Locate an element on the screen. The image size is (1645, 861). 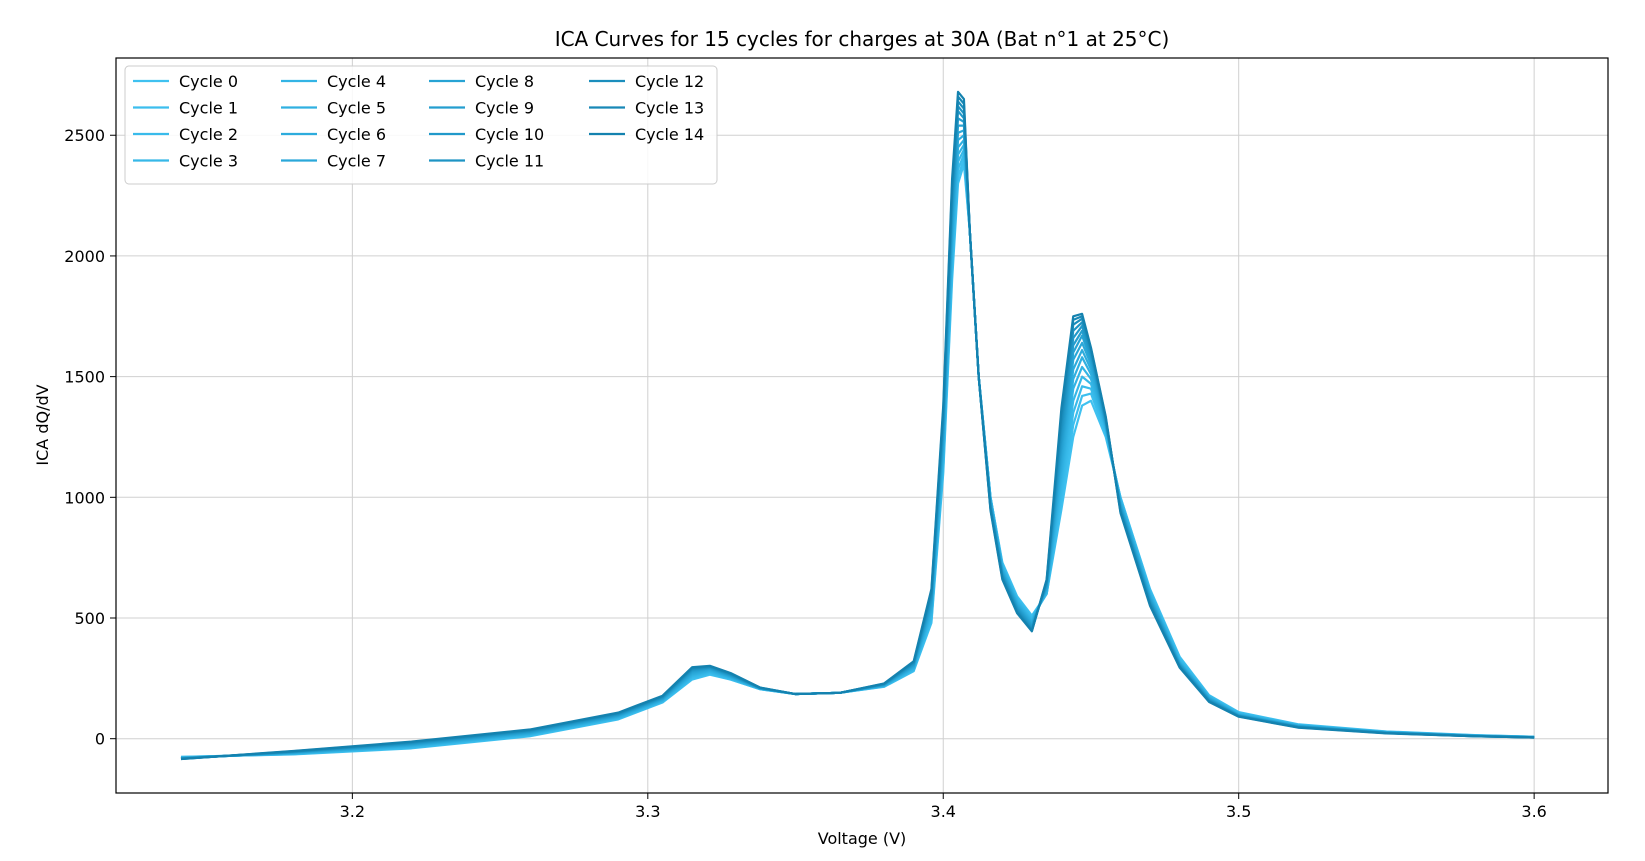
y-axis-label: ICA dQ/dV is located at coordinates (42, 424).